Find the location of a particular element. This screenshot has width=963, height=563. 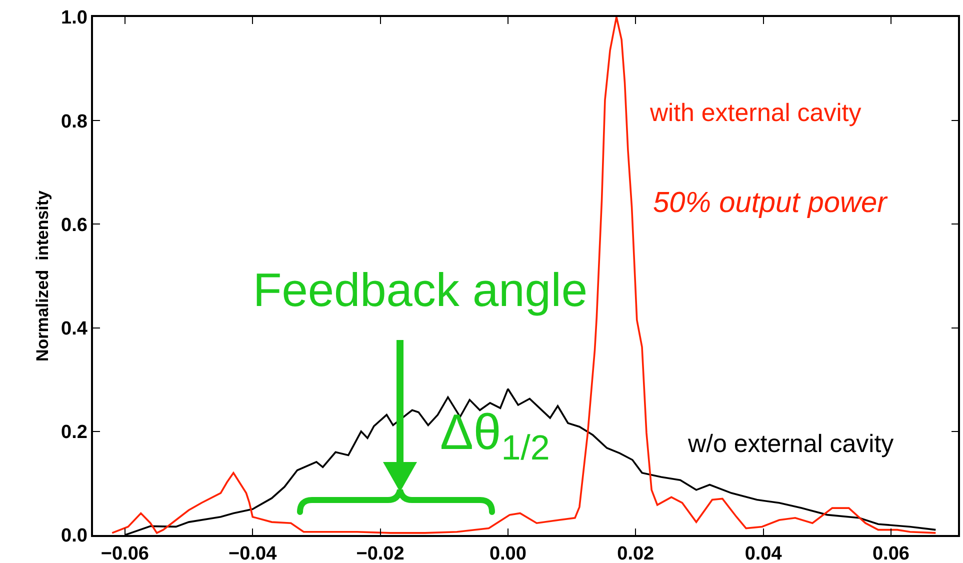

y-tick-label: 0.8 is located at coordinates (74, 121).